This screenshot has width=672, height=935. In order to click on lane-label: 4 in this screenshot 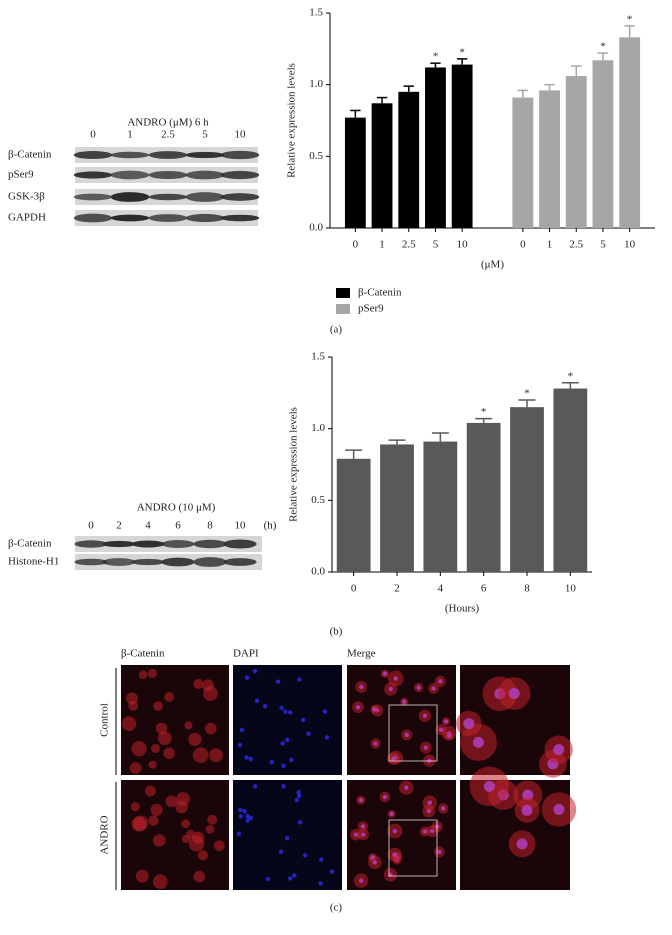, I will do `click(148, 526)`.